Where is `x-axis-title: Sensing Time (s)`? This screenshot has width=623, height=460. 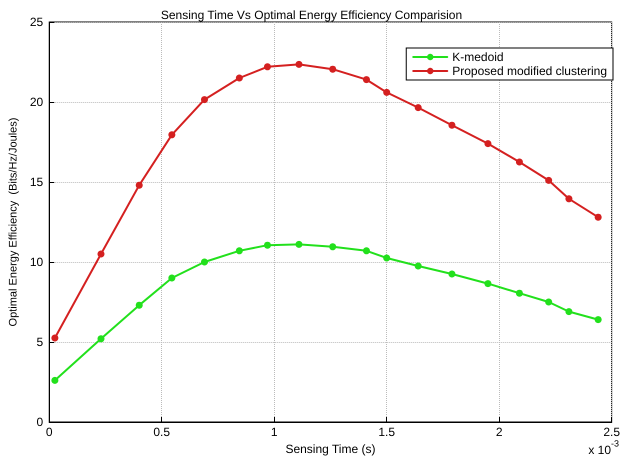 x-axis-title: Sensing Time (s) is located at coordinates (330, 449).